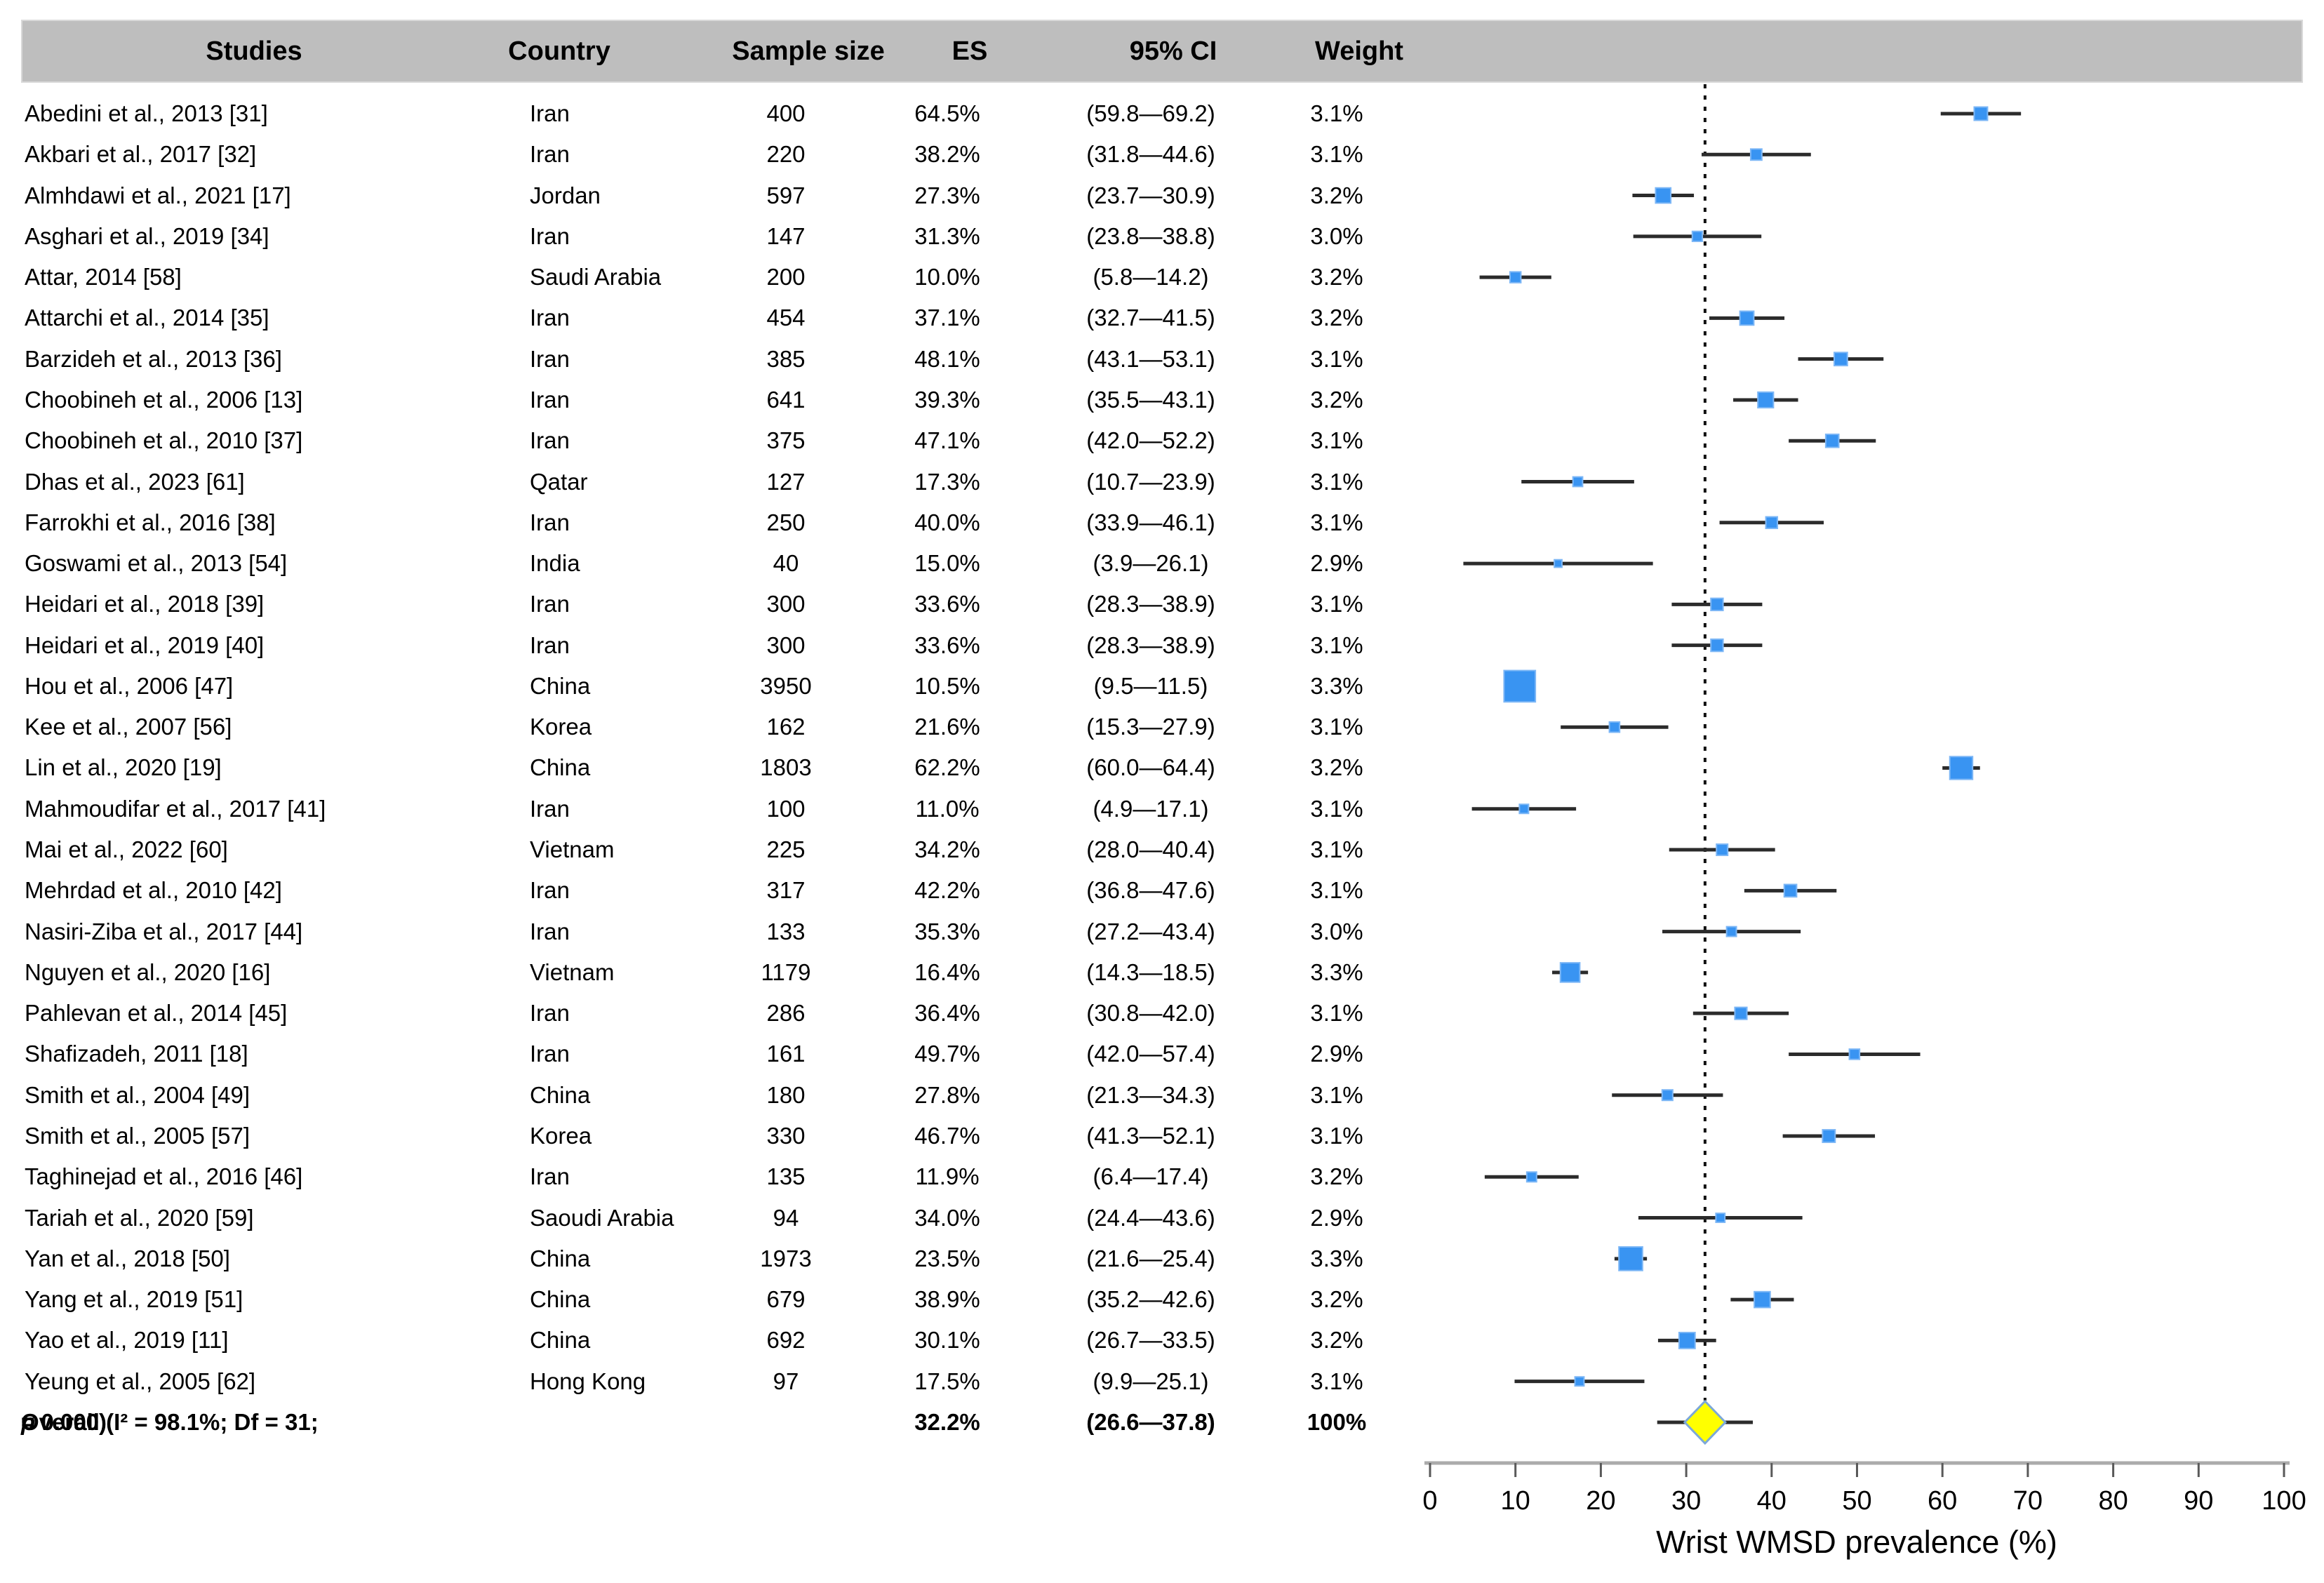  Describe the element at coordinates (947, 318) in the screenshot. I see `study-es: 37.1%` at that location.